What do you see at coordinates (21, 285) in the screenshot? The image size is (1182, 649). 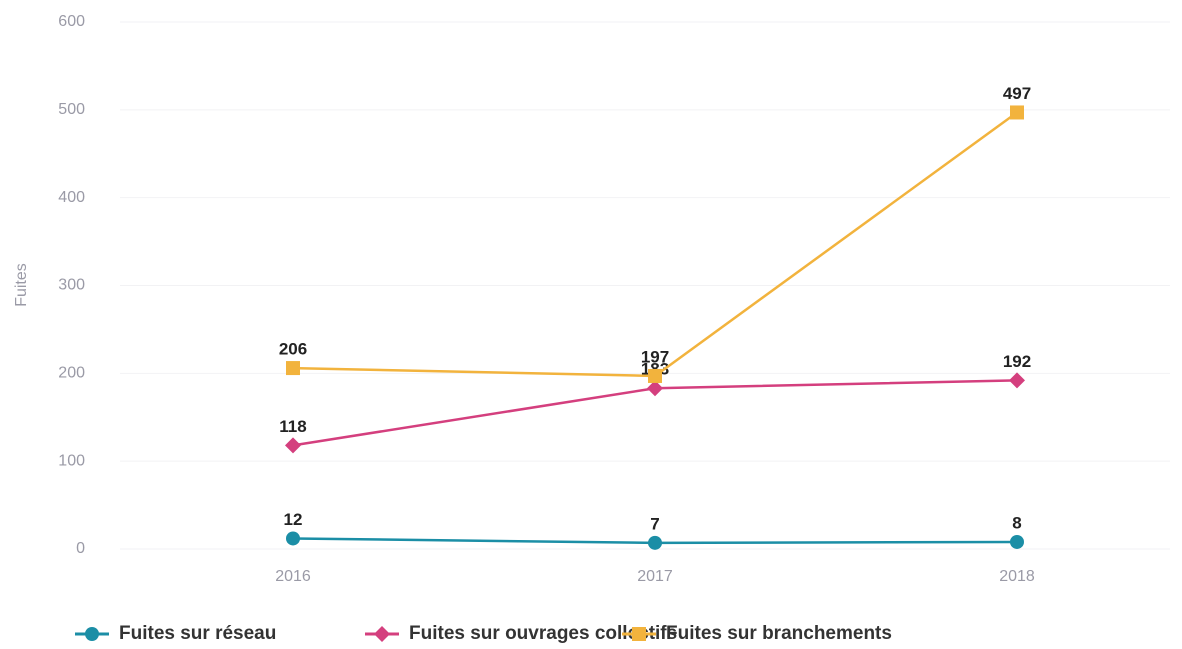 I see `y-axis-label: Fuites` at bounding box center [21, 285].